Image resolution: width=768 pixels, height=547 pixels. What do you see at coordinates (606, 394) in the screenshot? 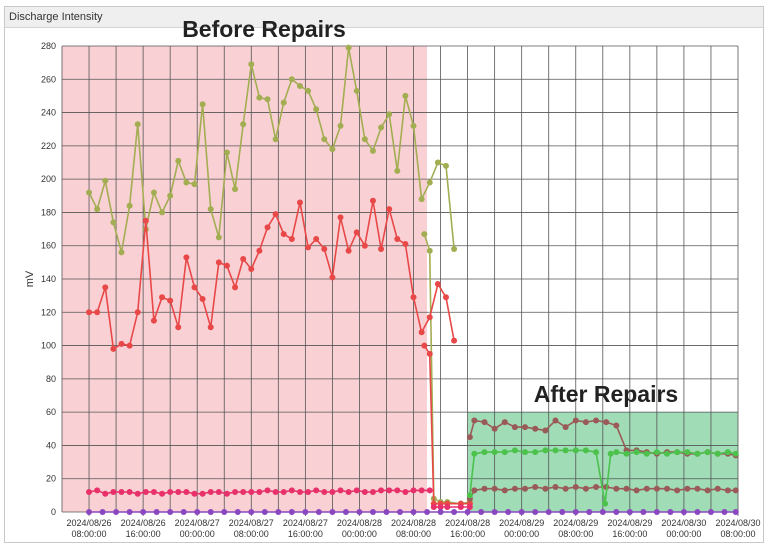
I see `annotation-after: After Repairs` at bounding box center [606, 394].